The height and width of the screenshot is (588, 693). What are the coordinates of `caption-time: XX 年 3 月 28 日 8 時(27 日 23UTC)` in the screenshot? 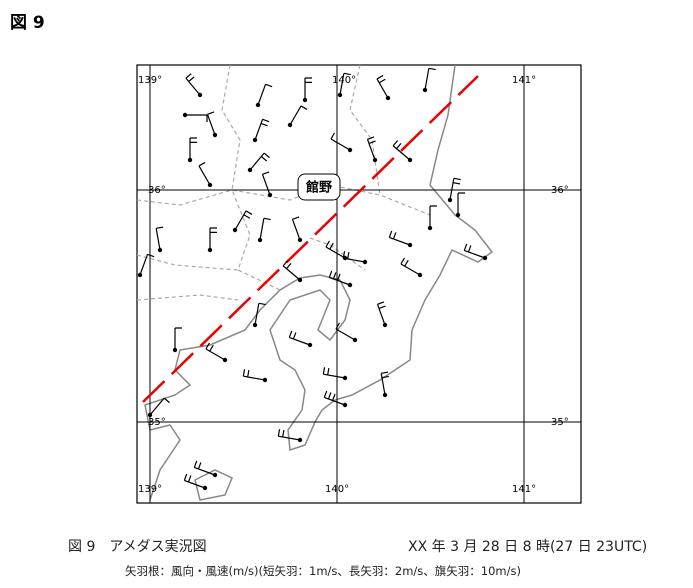 It's located at (528, 547).